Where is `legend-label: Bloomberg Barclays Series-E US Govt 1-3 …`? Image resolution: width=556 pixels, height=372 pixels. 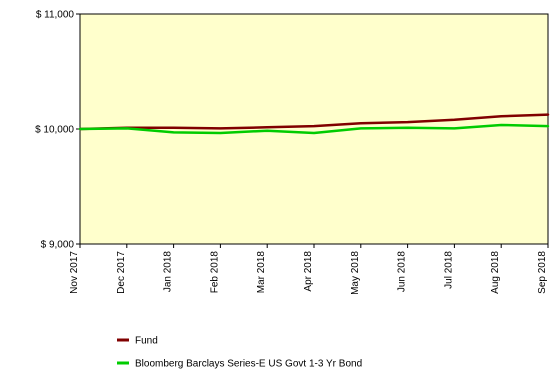
legend-label: Bloomberg Barclays Series-E US Govt 1-3 … is located at coordinates (248, 364).